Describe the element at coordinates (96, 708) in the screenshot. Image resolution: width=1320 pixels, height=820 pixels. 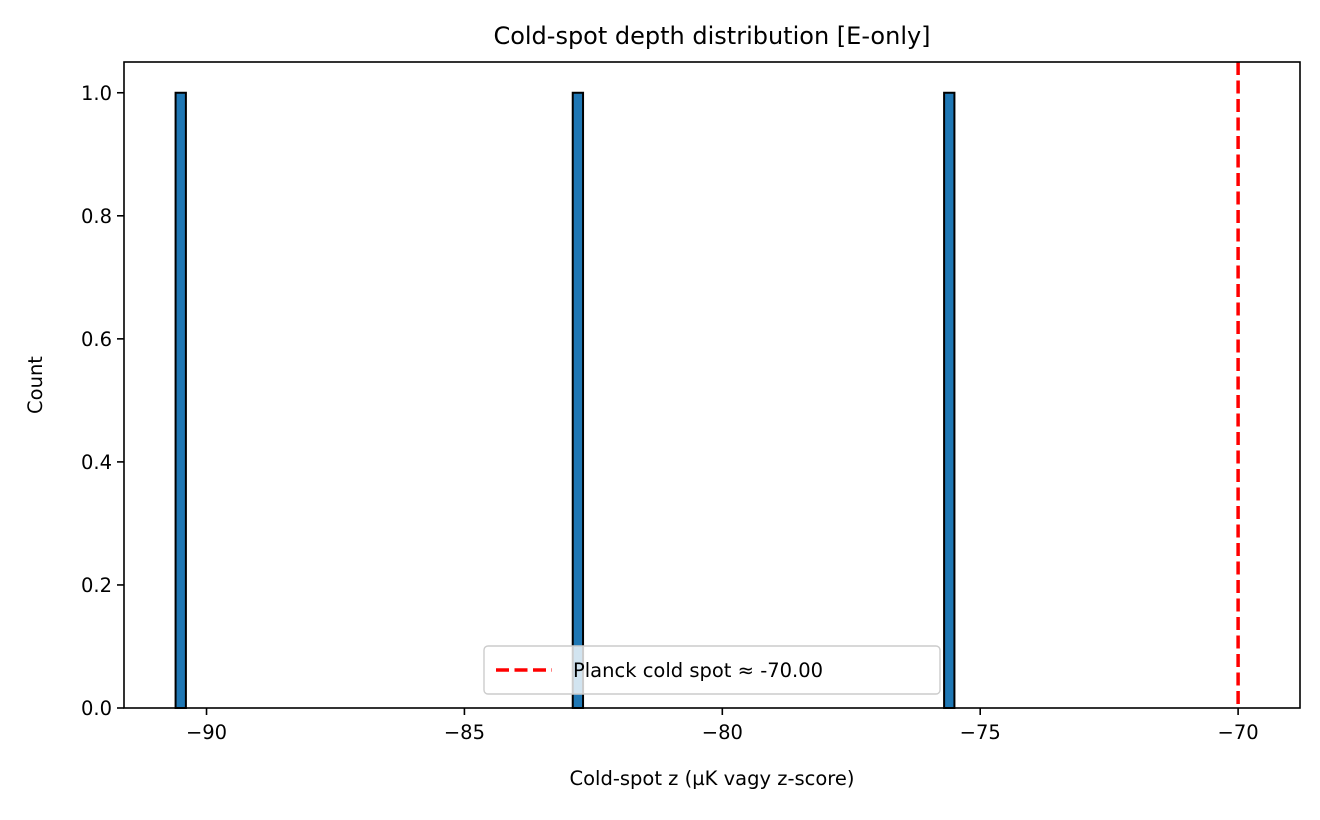
I see `y-tick-label: 0.0` at that location.